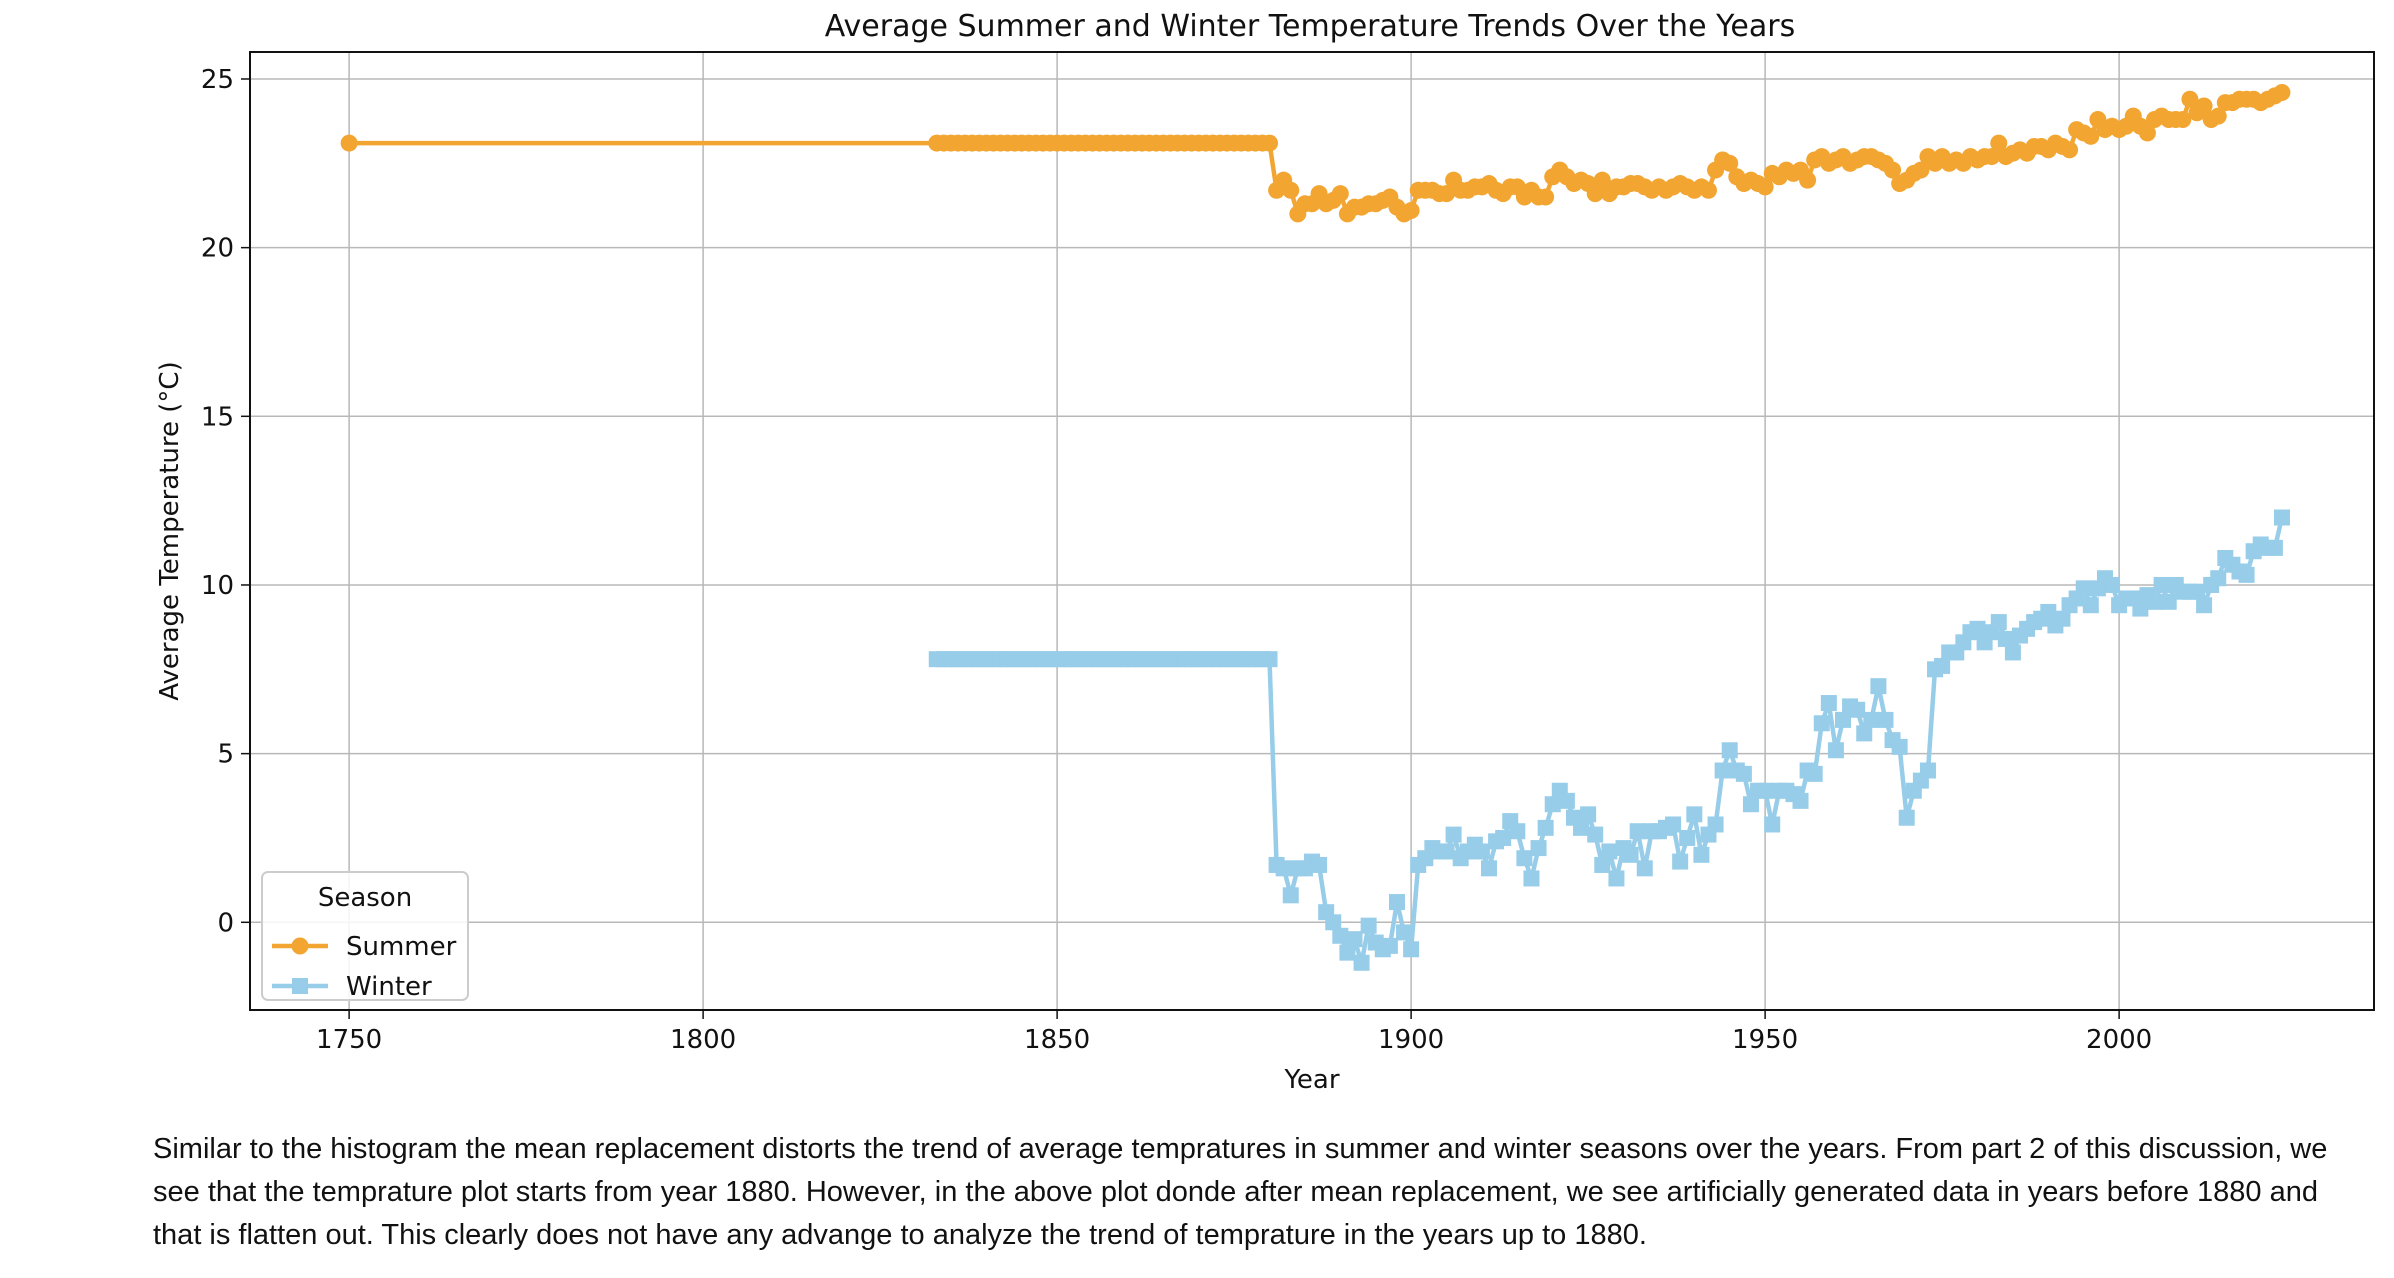  I want to click on legend-label: Winter, so click(389, 987).